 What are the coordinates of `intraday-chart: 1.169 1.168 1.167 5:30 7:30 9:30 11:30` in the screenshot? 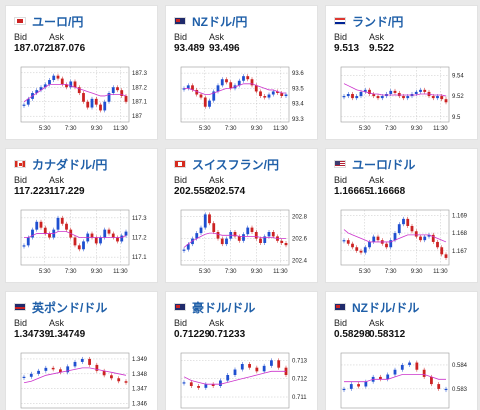 It's located at (404, 244).